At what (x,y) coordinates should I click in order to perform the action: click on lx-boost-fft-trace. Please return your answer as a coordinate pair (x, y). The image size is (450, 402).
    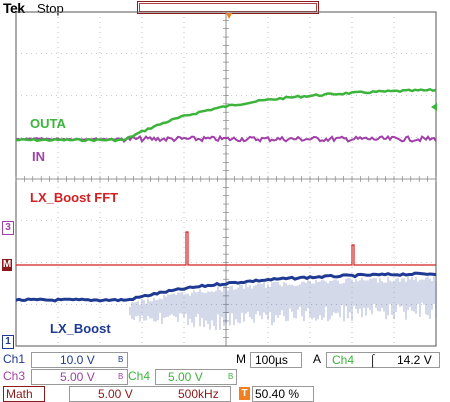
    Looking at the image, I should click on (226, 248).